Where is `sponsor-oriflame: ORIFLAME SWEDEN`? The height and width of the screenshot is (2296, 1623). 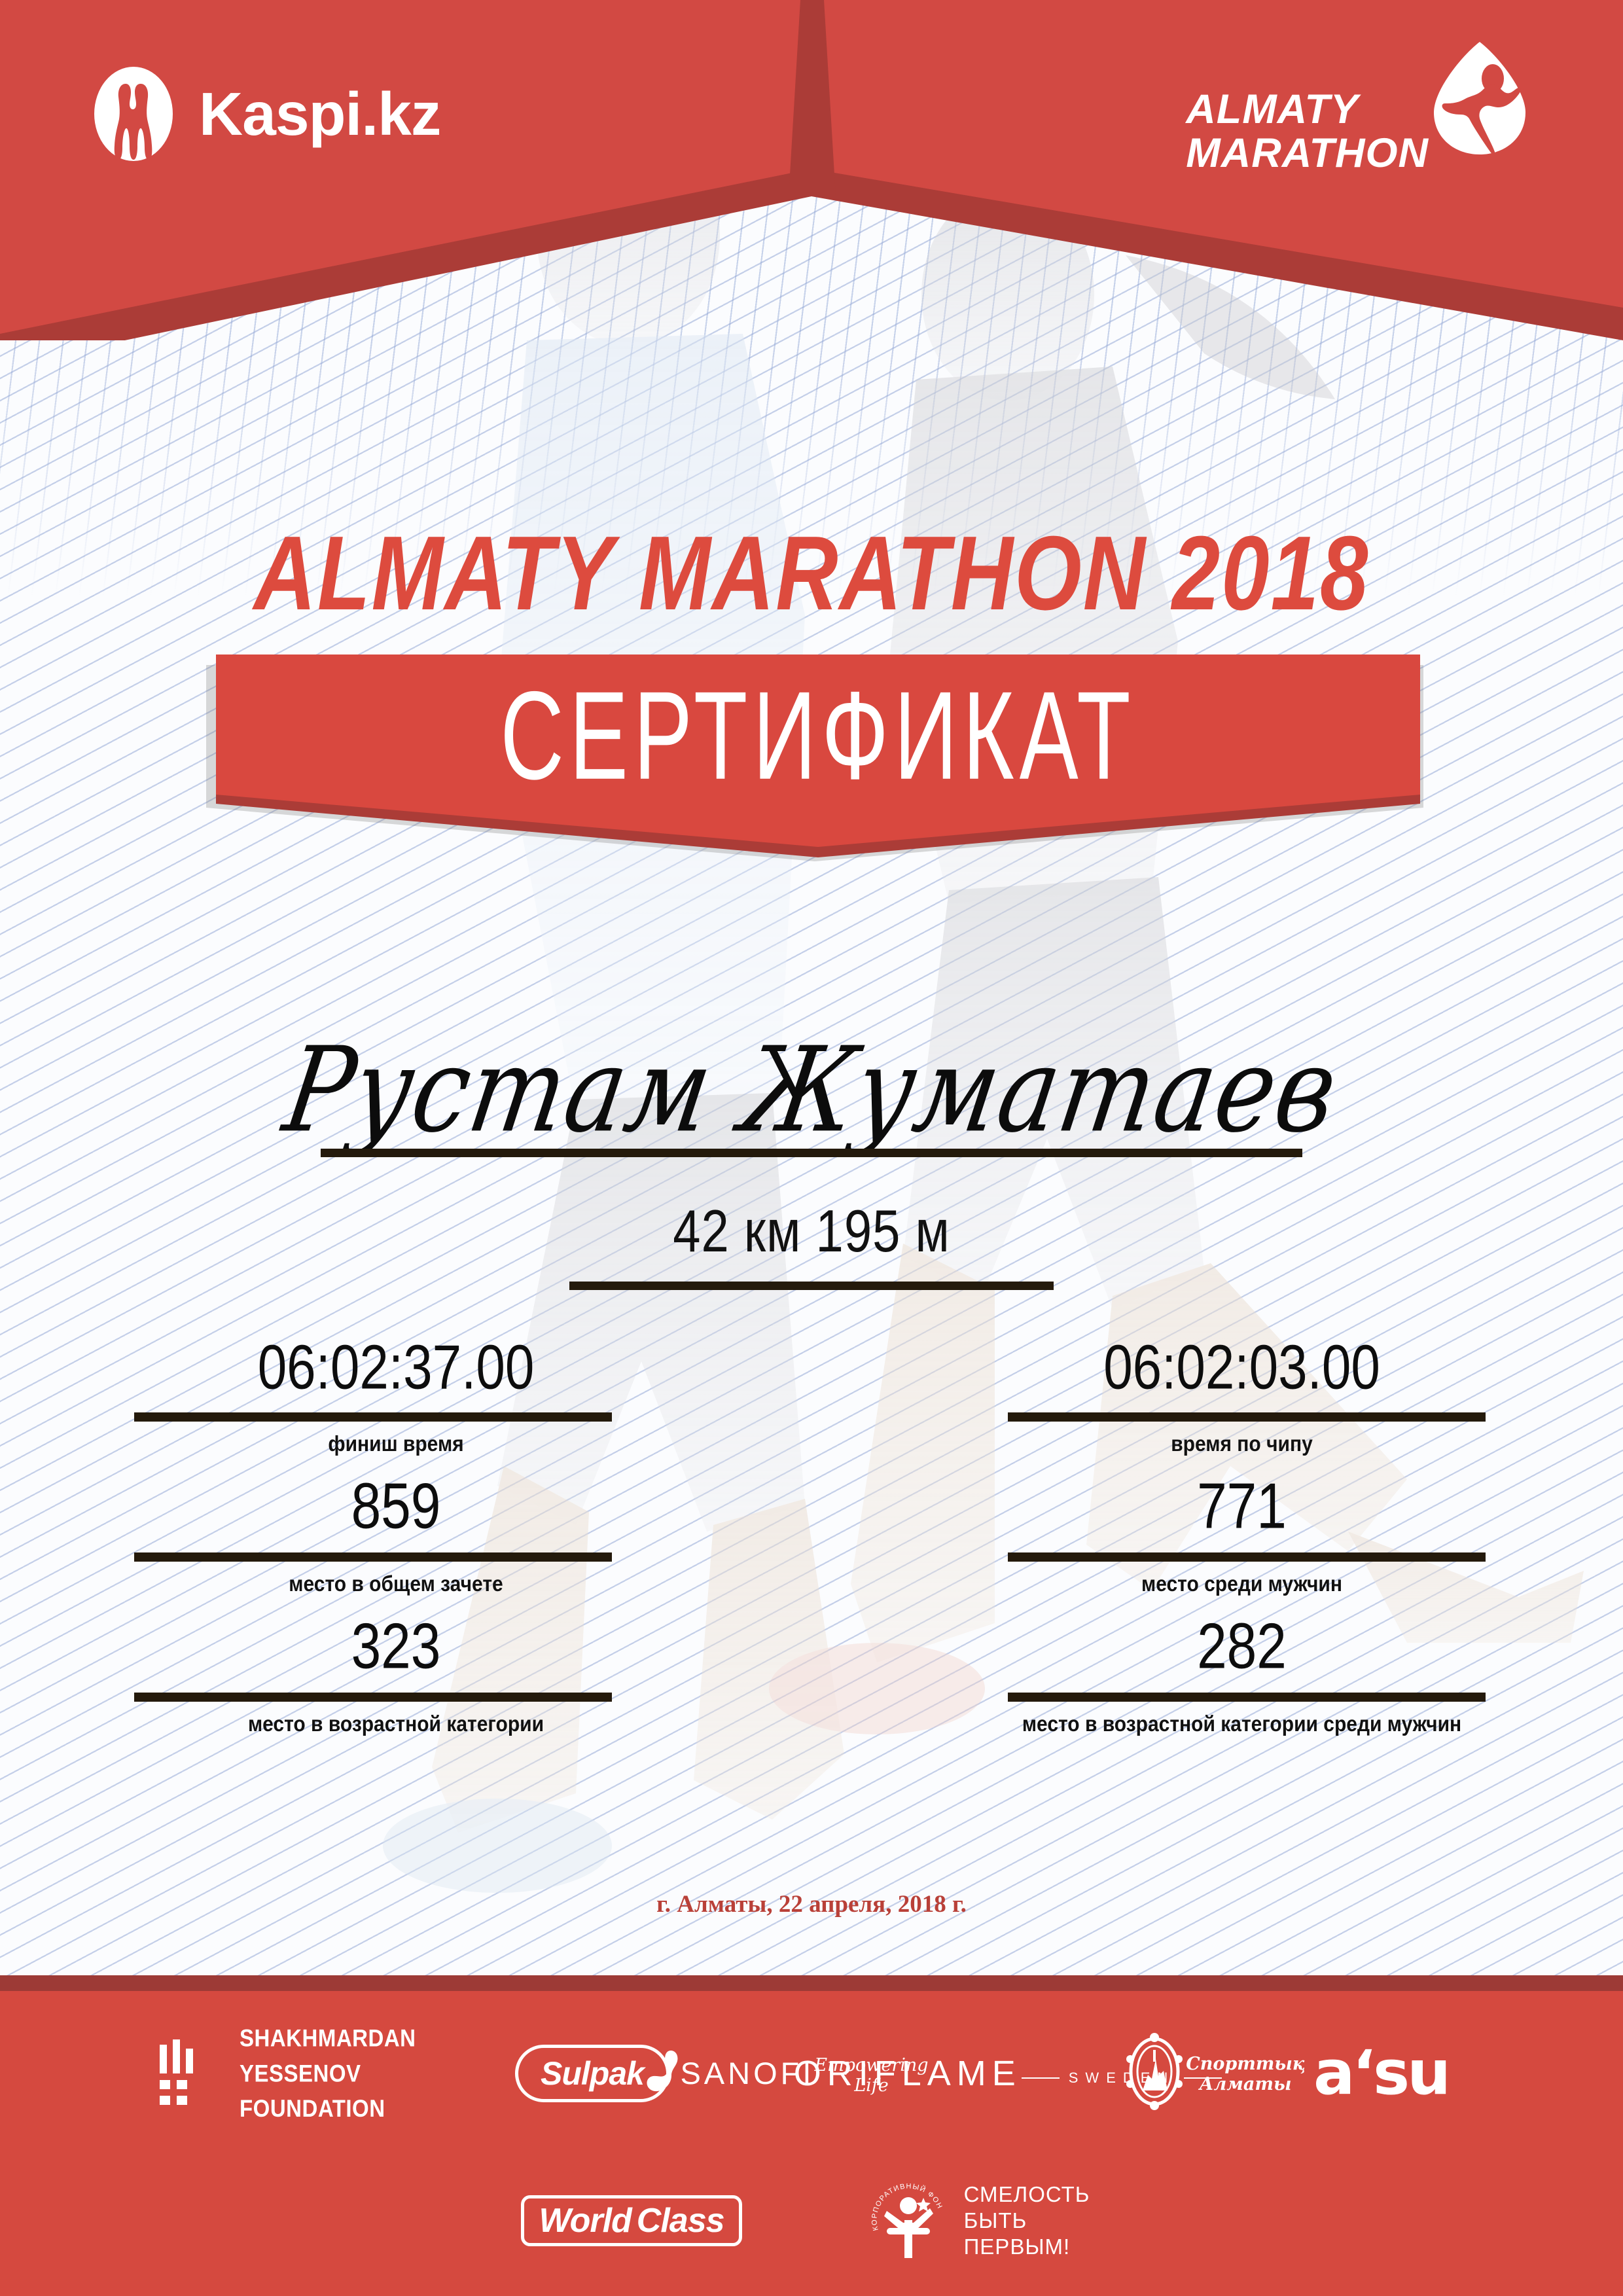 sponsor-oriflame: ORIFLAME SWEDEN is located at coordinates (1008, 2073).